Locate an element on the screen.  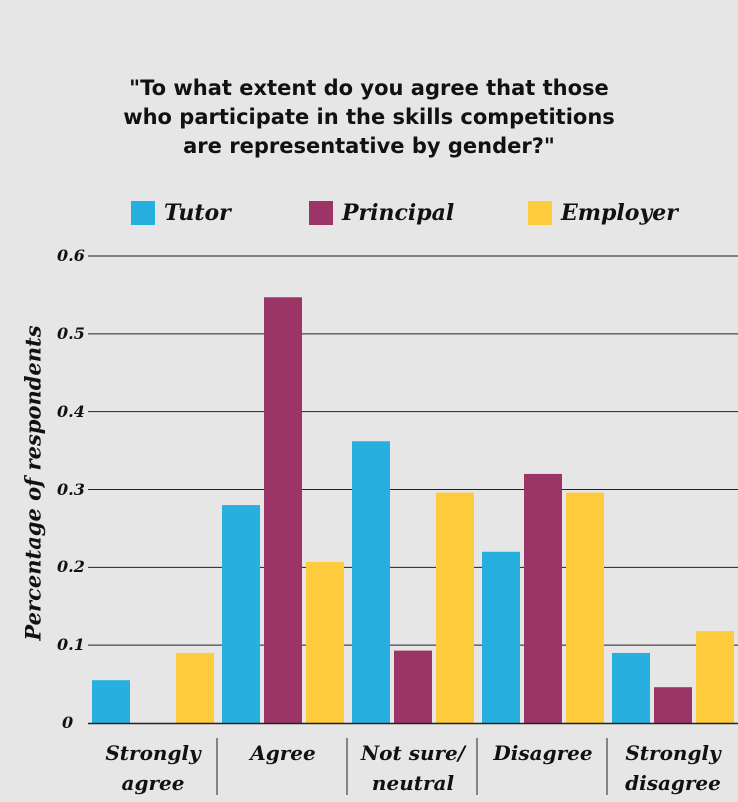
y-tick-label: 0.3 is located at coordinates (71, 489).